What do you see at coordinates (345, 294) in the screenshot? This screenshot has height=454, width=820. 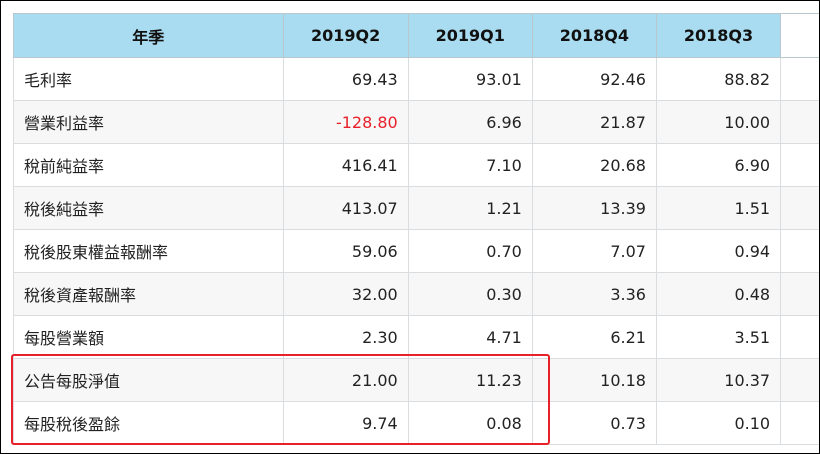 I see `table-cell: 32.00` at bounding box center [345, 294].